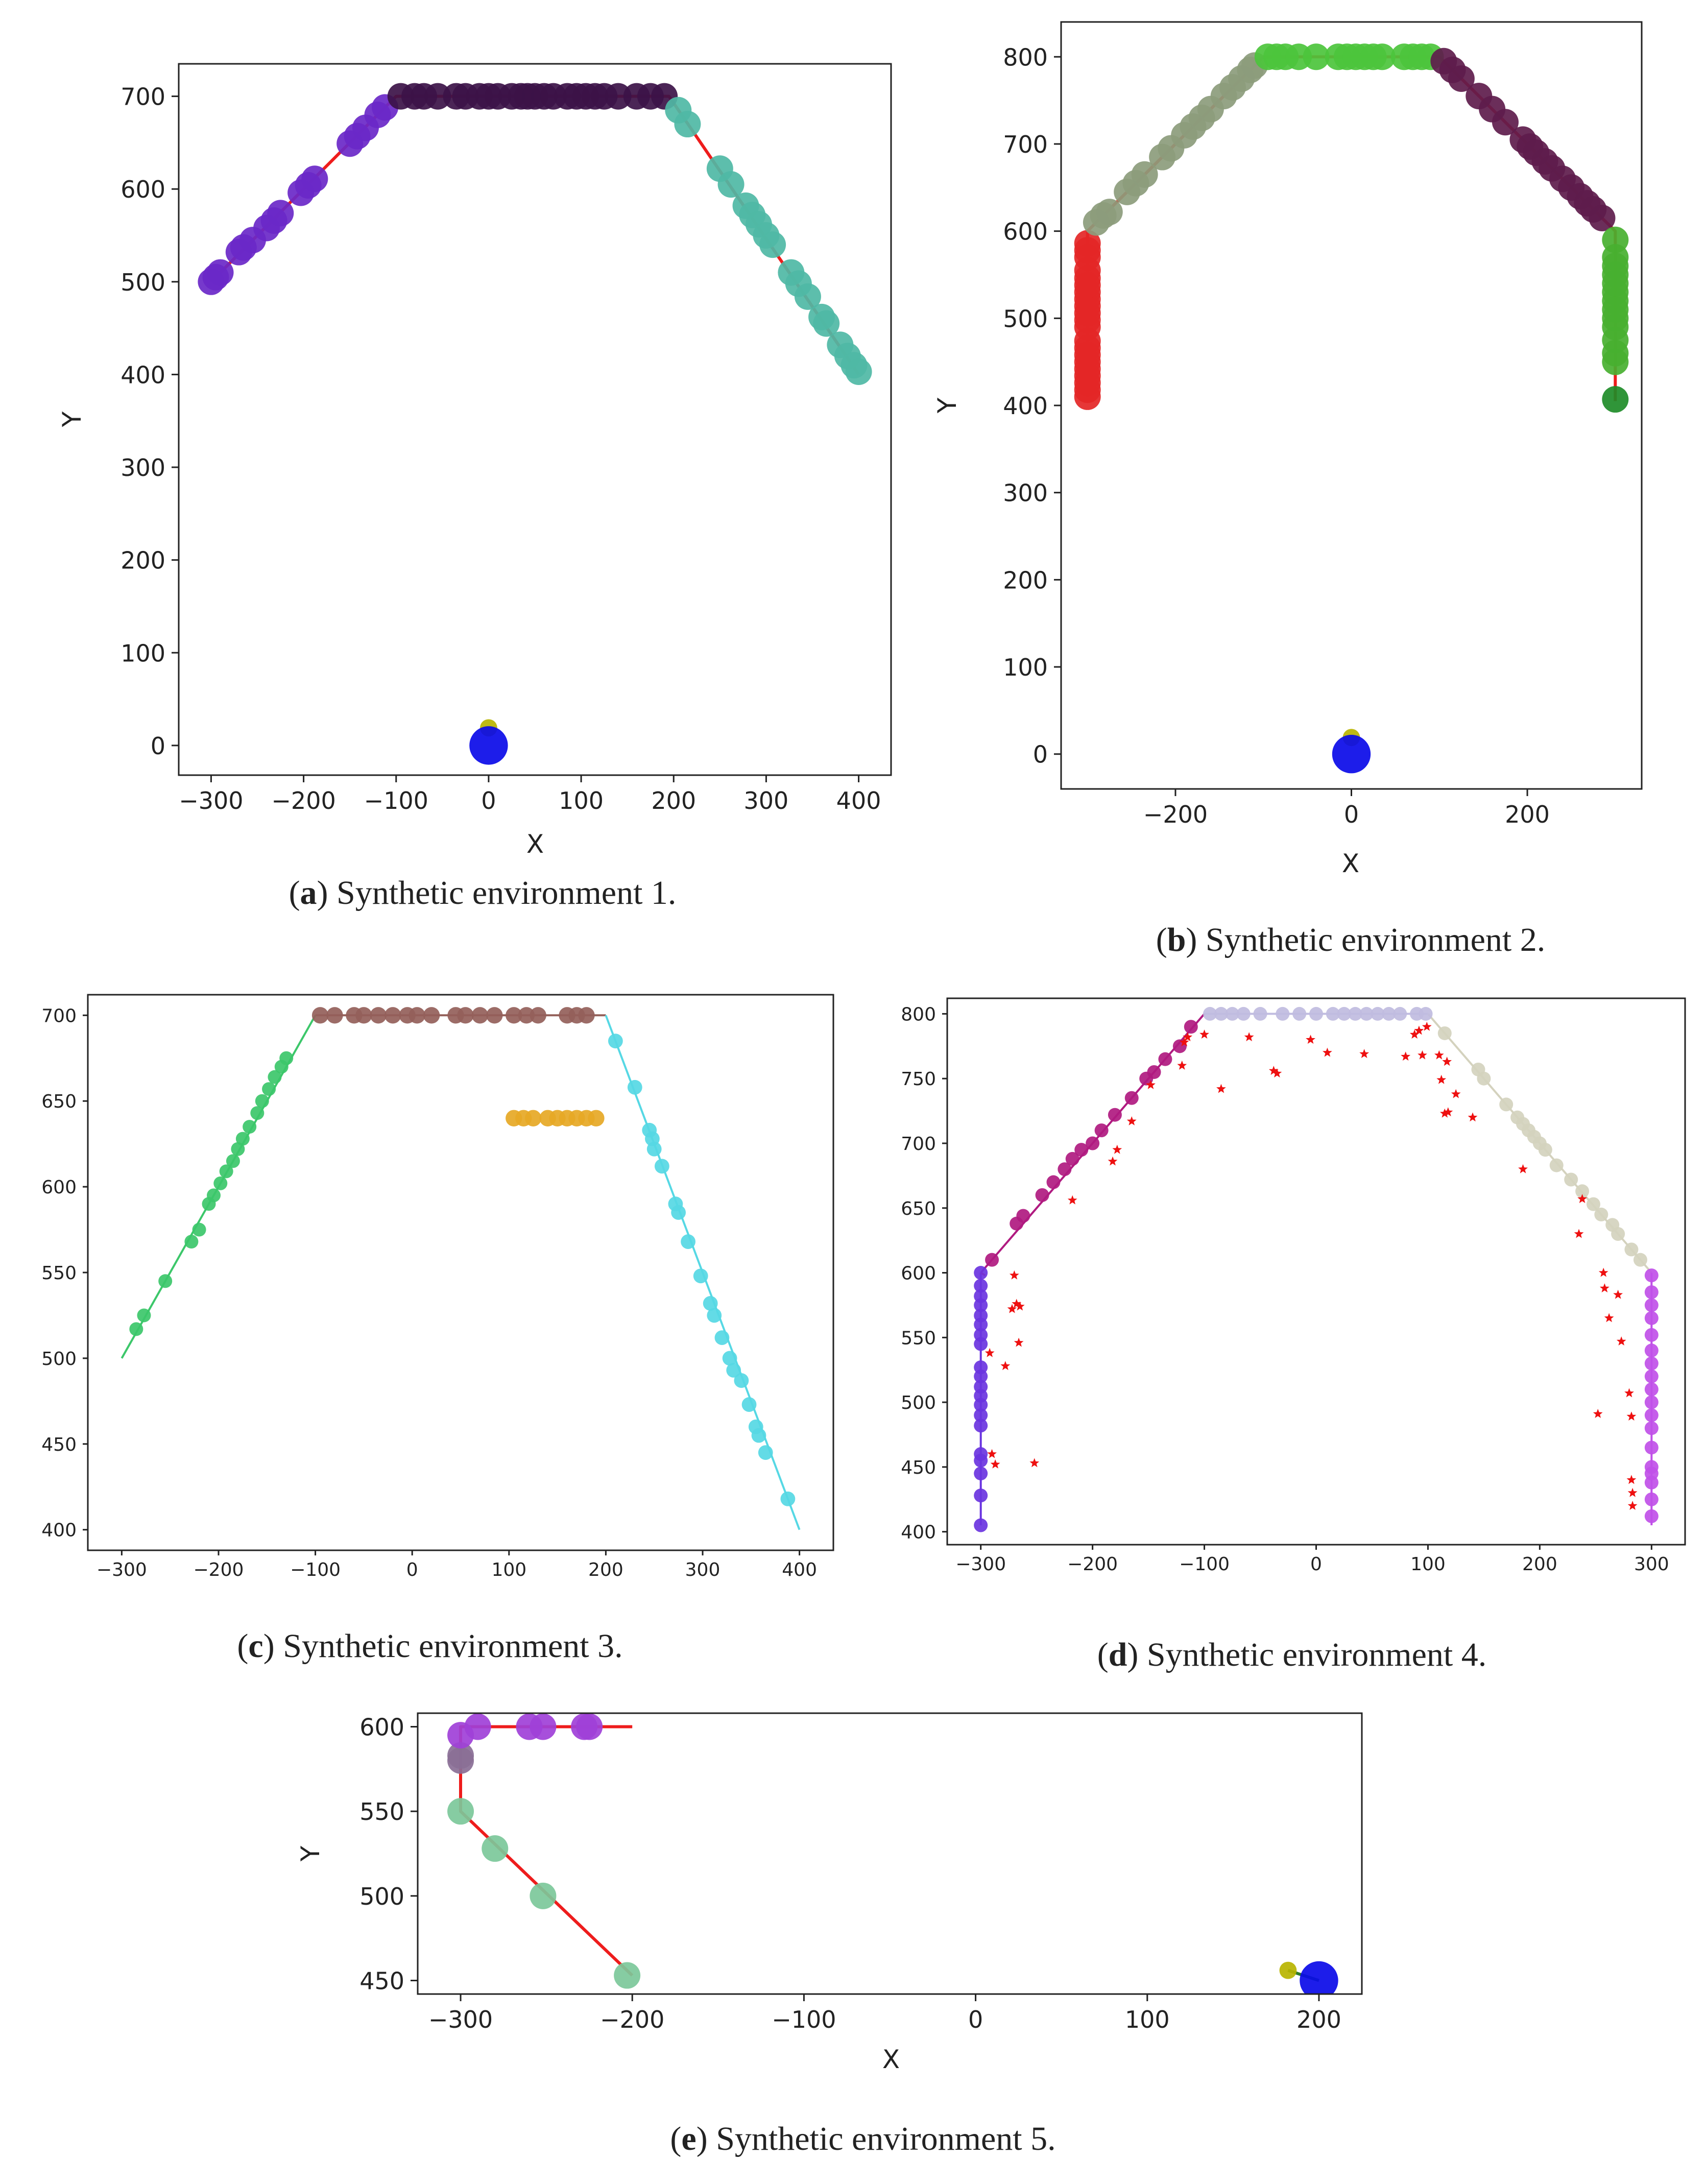 This screenshot has width=1705, height=2184. What do you see at coordinates (396, 800) in the screenshot?
I see `x-tick-label: −100` at bounding box center [396, 800].